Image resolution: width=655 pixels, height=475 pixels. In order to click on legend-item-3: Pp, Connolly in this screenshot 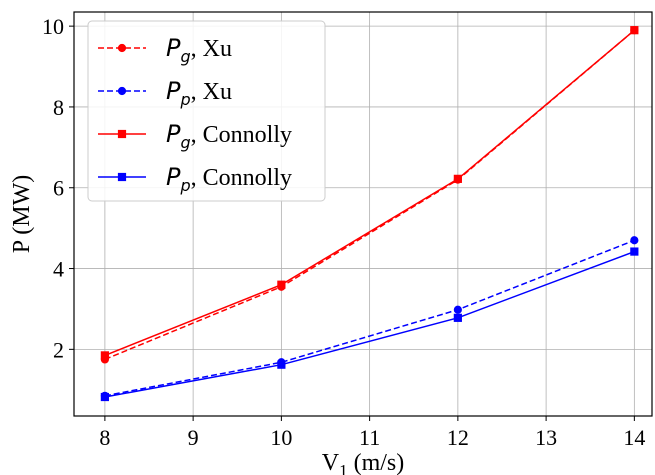, I will do `click(195, 179)`.